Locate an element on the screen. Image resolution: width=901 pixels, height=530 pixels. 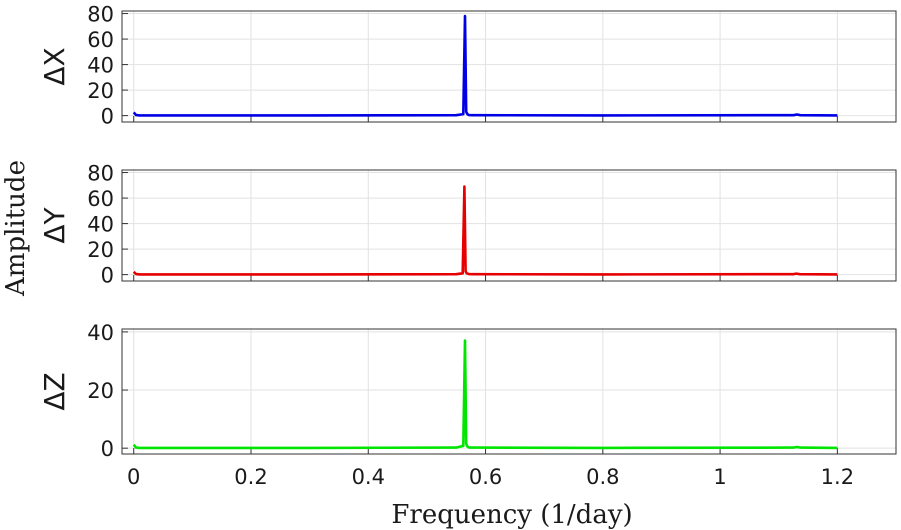
x-axis-title: Frequency (1/day) is located at coordinates (511, 515).